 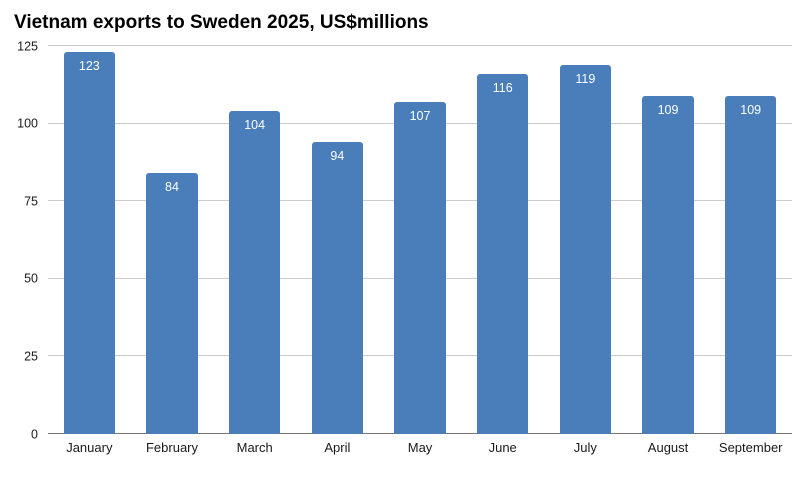 What do you see at coordinates (668, 447) in the screenshot?
I see `x-tick-label: August` at bounding box center [668, 447].